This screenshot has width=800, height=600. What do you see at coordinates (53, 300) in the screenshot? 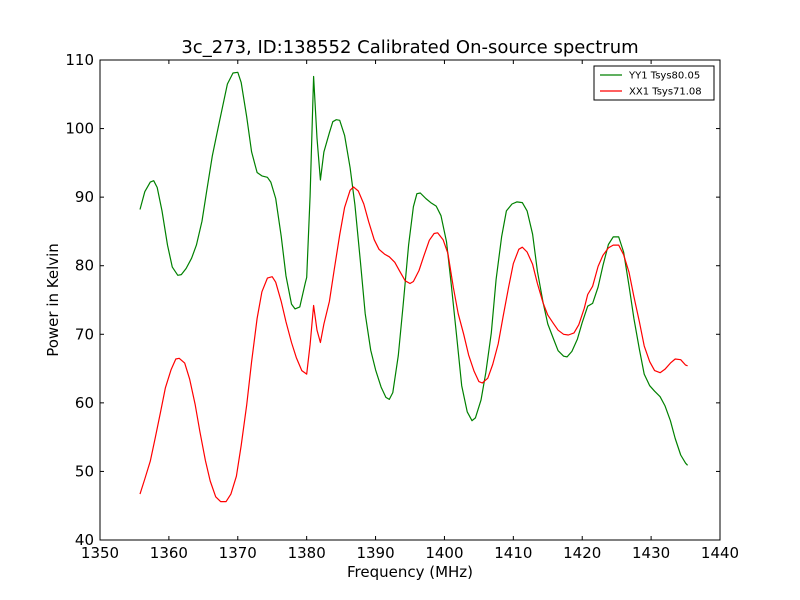
I see `y-axis-label: Power in Kelvin` at bounding box center [53, 300].